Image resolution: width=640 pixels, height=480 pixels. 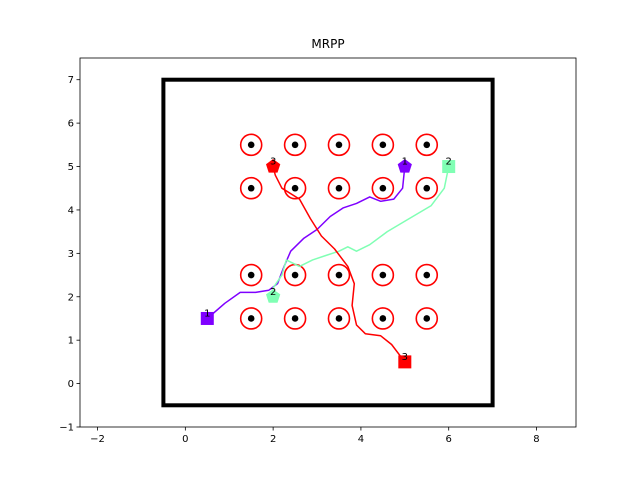 What do you see at coordinates (71, 297) in the screenshot?
I see `y-tick-label: 2` at bounding box center [71, 297].